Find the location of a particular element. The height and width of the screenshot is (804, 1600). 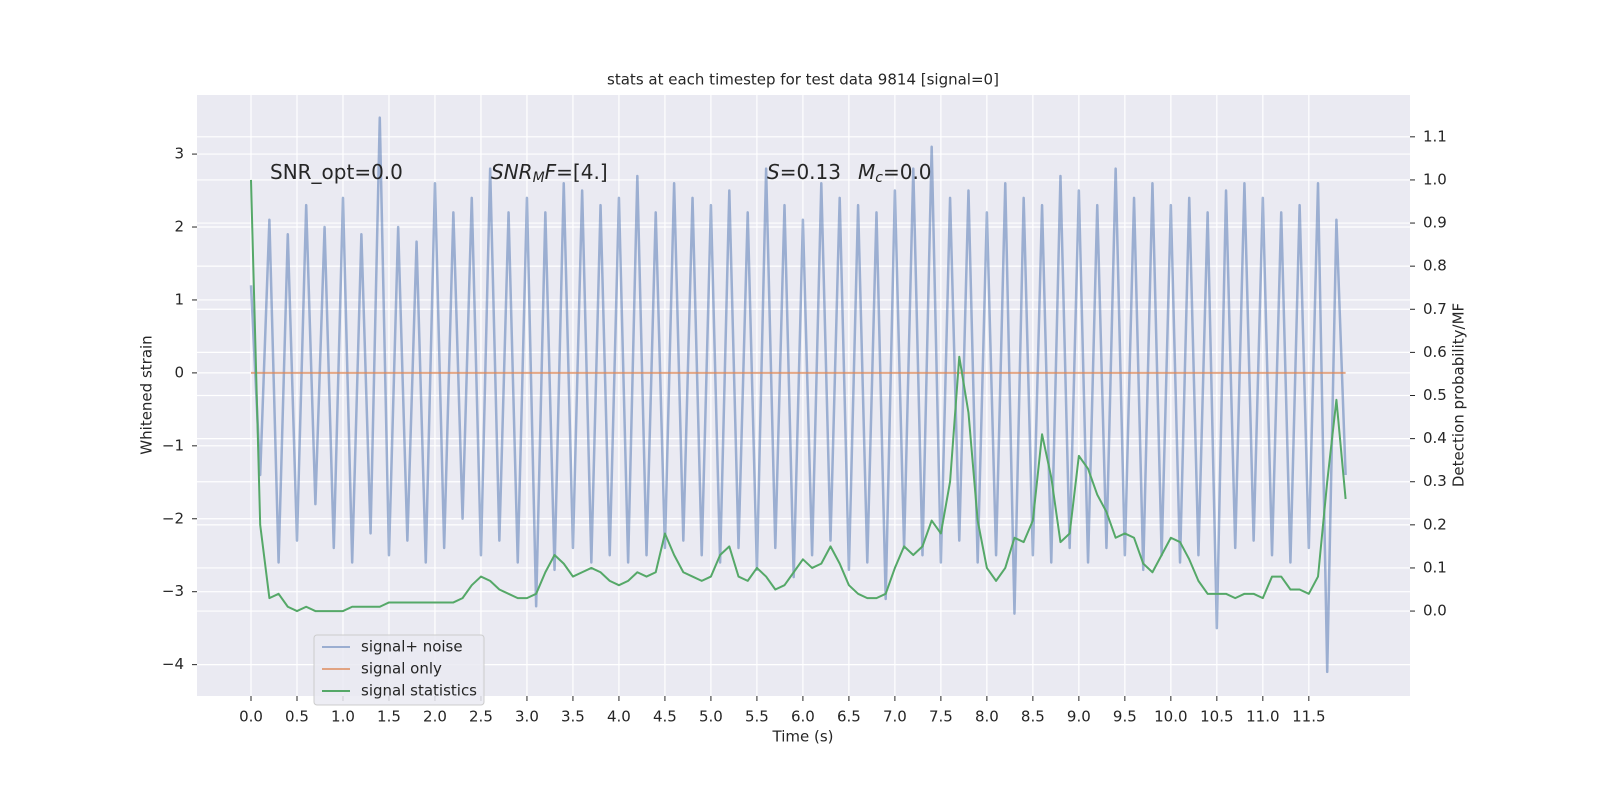

x-tick-label: 9.5 is located at coordinates (1125, 717).